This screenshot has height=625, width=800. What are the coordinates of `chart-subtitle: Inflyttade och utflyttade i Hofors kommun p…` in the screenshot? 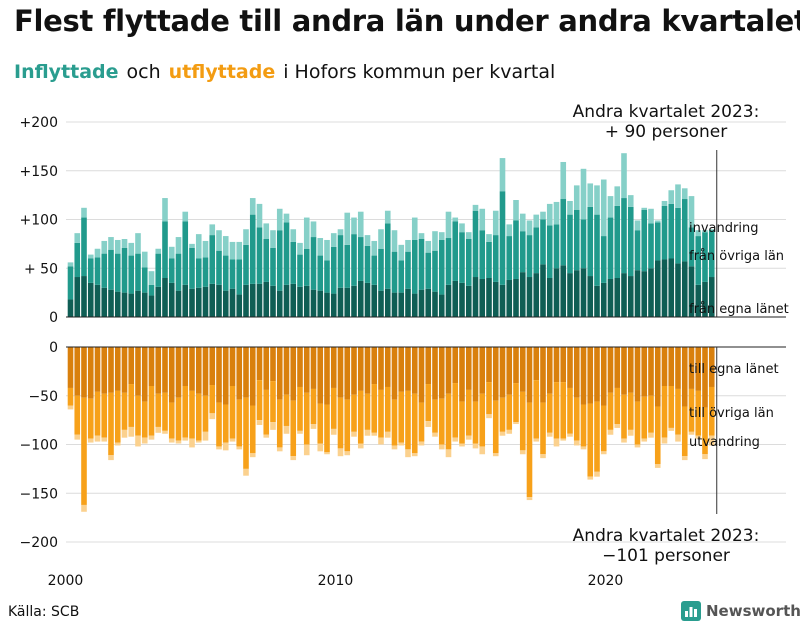 It's located at (284, 72).